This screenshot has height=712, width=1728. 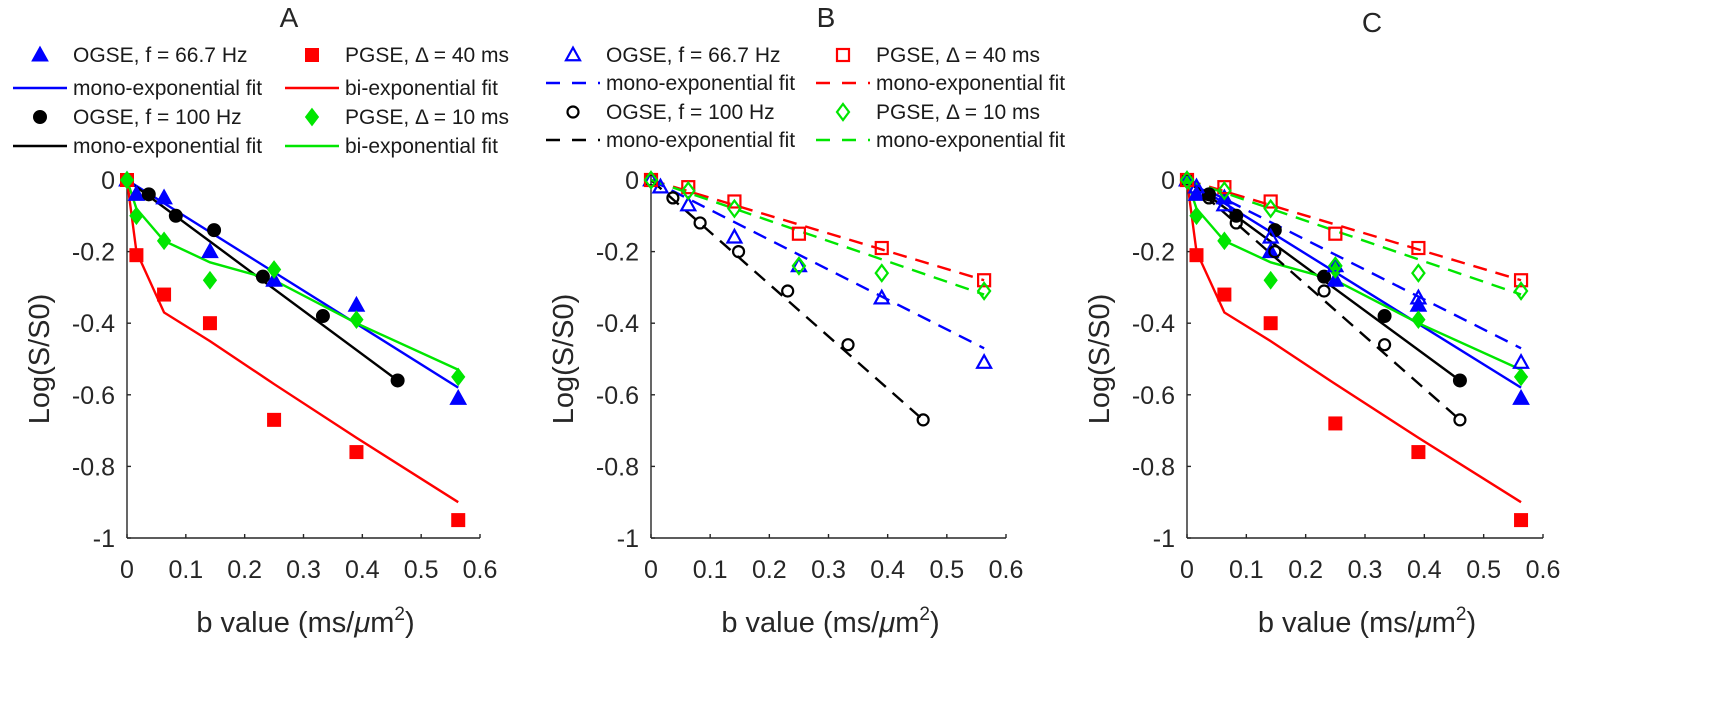 What do you see at coordinates (1372, 22) in the screenshot?
I see `panel-title: C` at bounding box center [1372, 22].